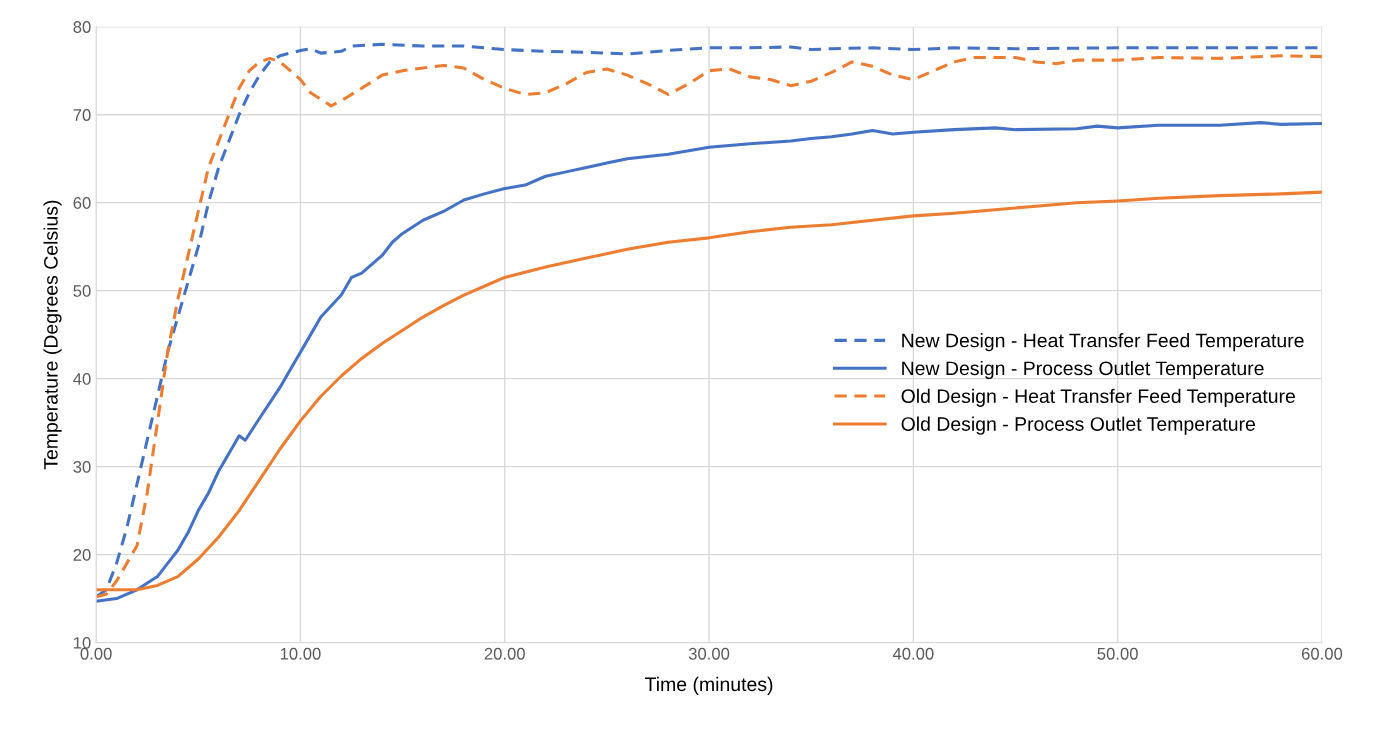 The image size is (1393, 742). I want to click on y-tick-label: 80, so click(82, 27).